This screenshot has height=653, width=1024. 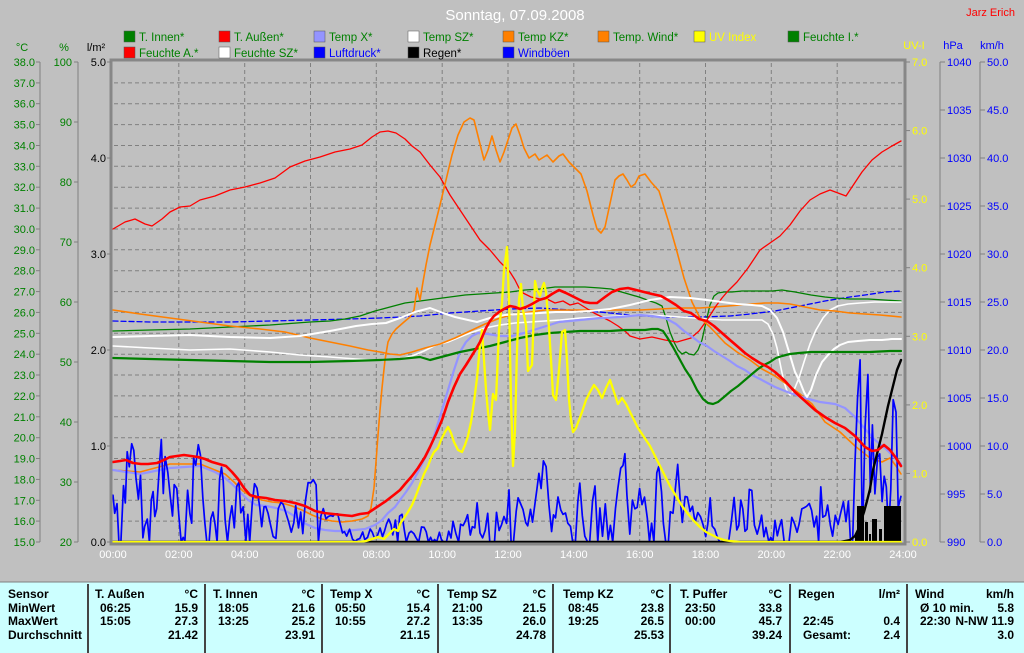 I want to click on svg-text: 25.0, so click(x=24, y=334).